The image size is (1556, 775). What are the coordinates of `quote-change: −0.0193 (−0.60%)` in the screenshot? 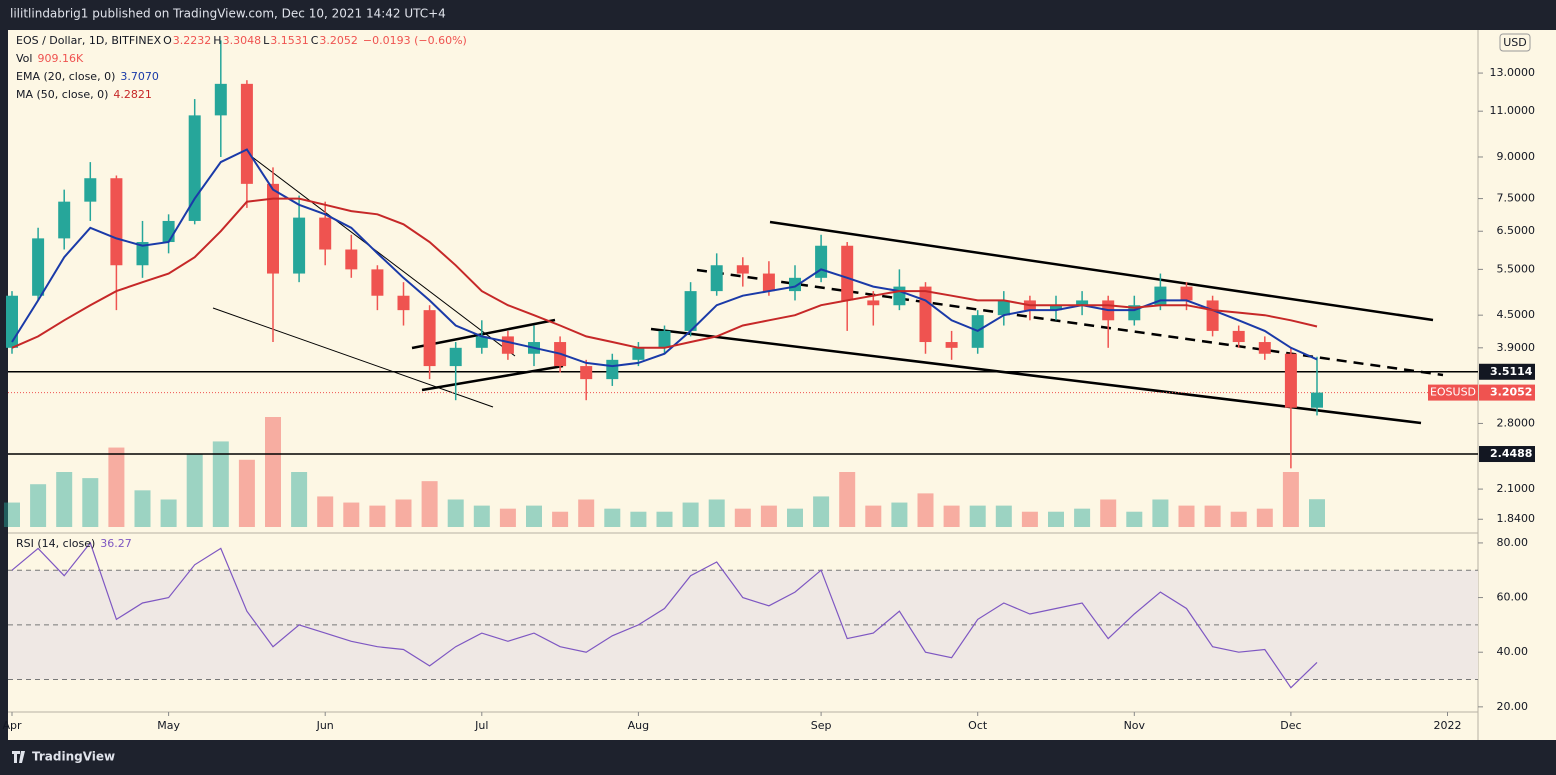 It's located at (415, 40).